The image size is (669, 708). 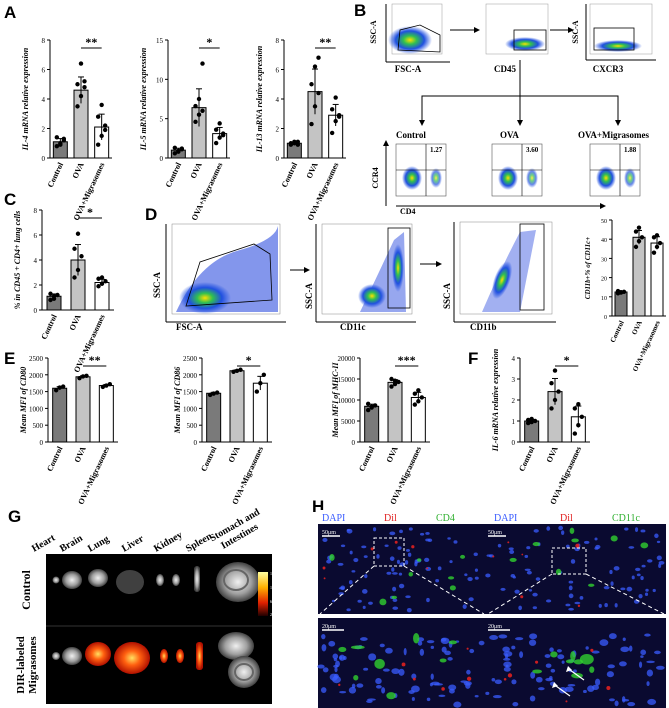 I want to click on gating-x1: FSC-A, so click(x=408, y=69).